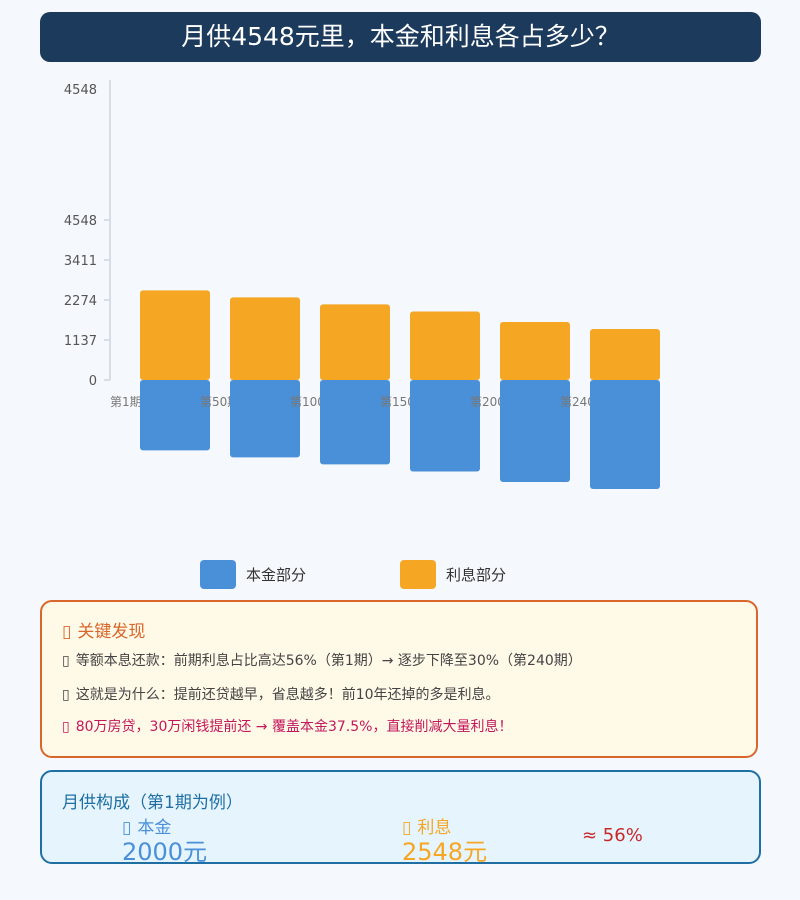  Describe the element at coordinates (80, 221) in the screenshot. I see `y-tick-label: 4548` at that location.